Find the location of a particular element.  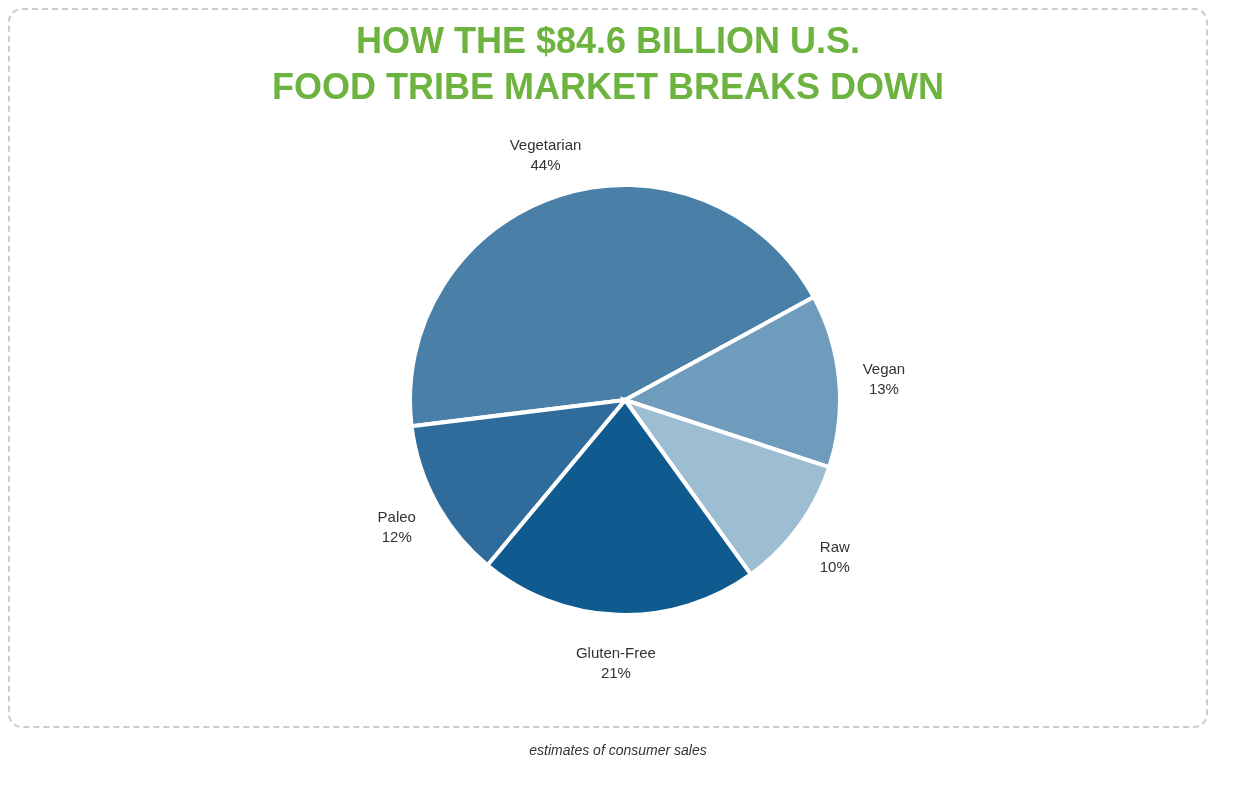

data-label: 13% is located at coordinates (883, 389).